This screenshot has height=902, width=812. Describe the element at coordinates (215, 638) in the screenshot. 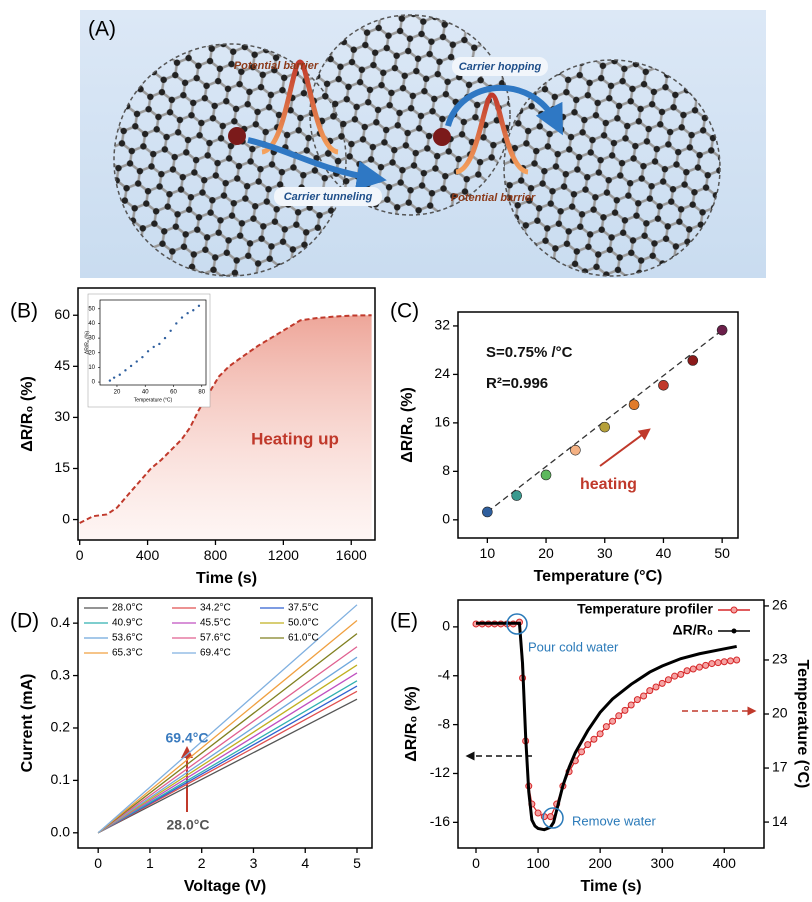

I see `legend-label: 57.6°C` at that location.